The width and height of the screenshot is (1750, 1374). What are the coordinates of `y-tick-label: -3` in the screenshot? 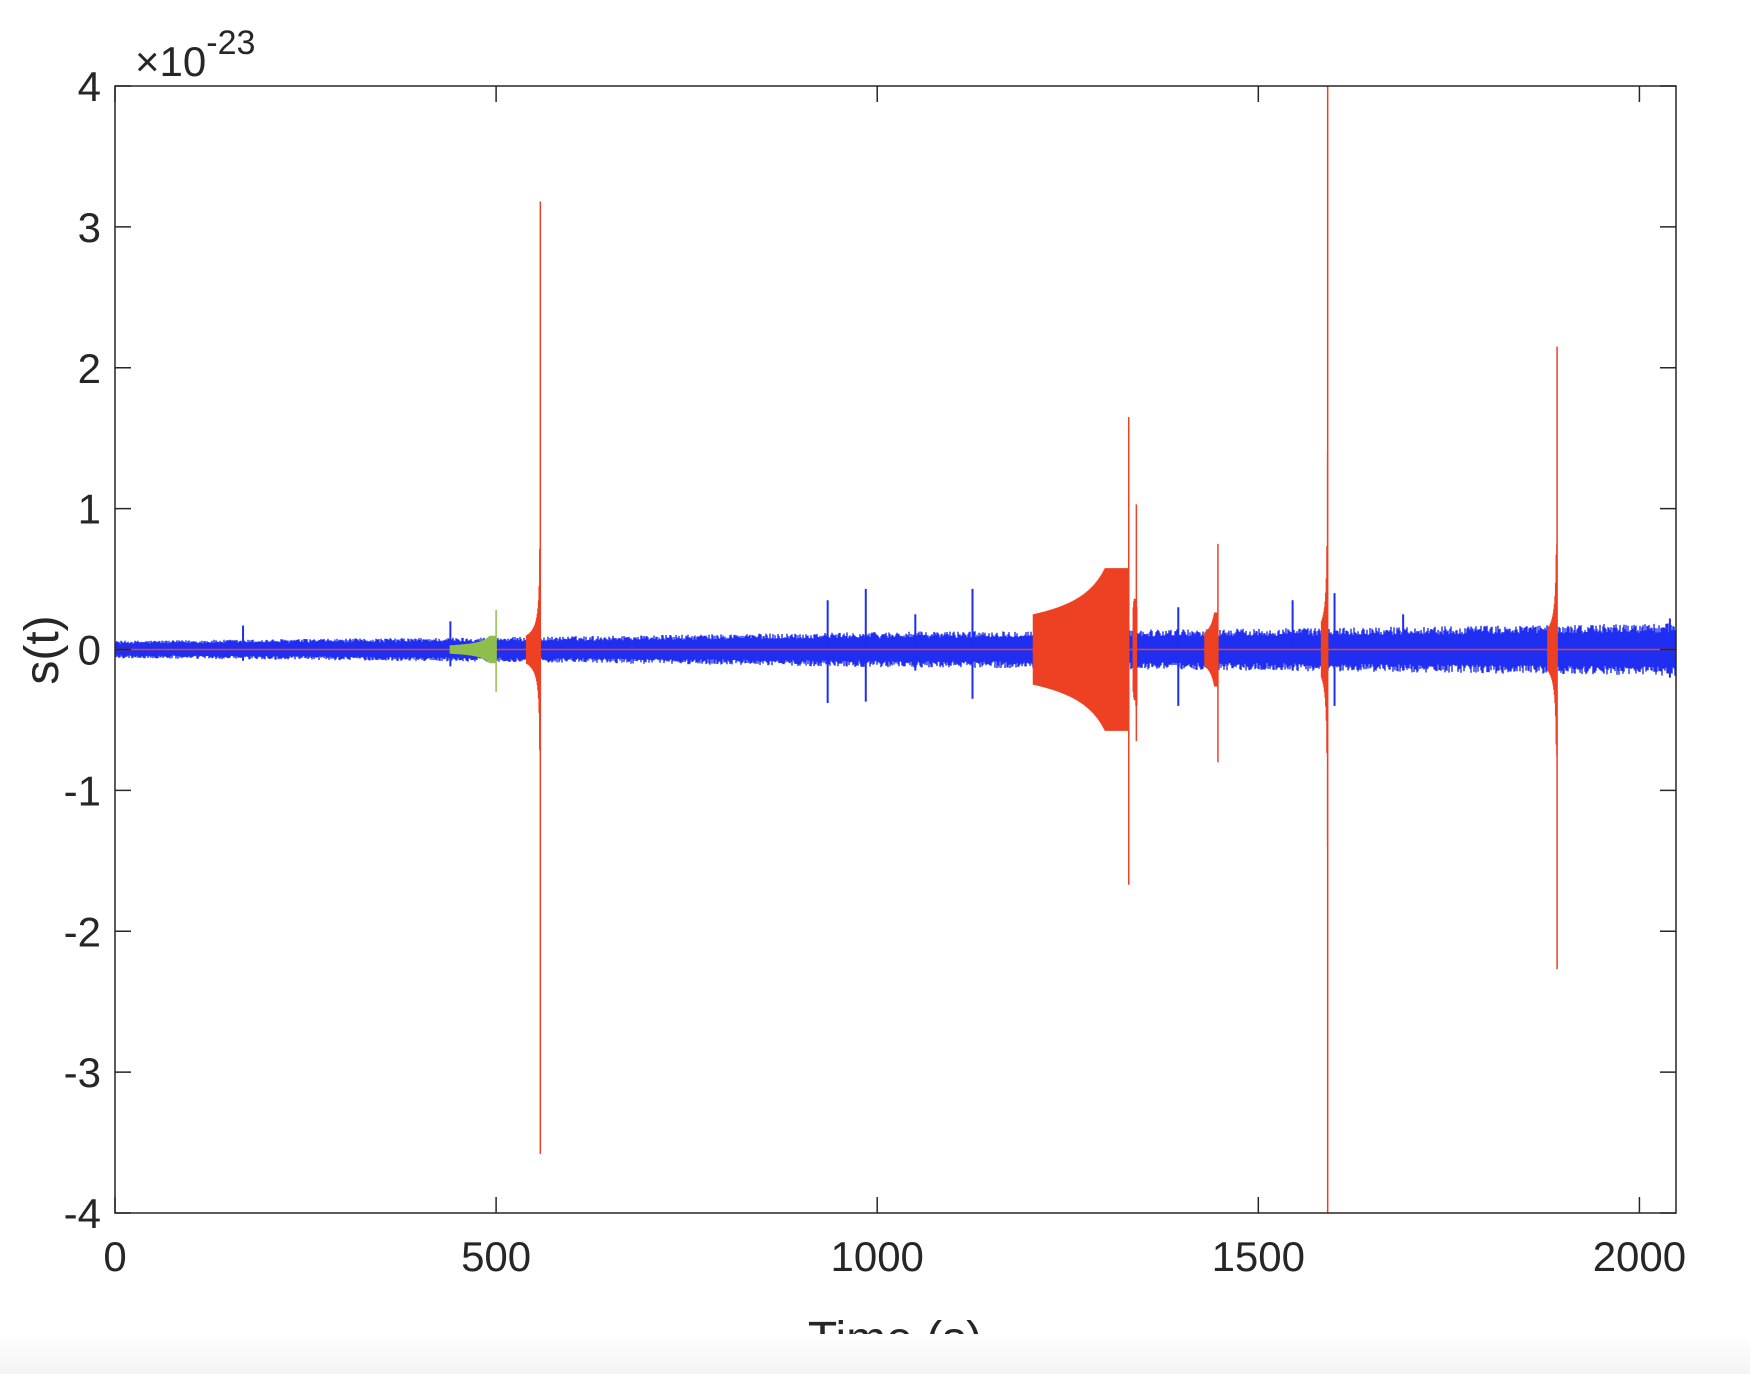 It's located at (82, 1072).